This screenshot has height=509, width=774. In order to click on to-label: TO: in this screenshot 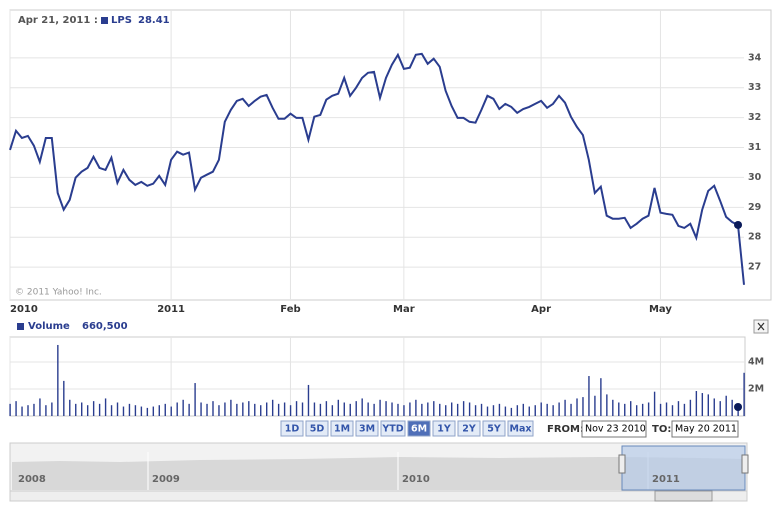, I will do `click(661, 429)`.